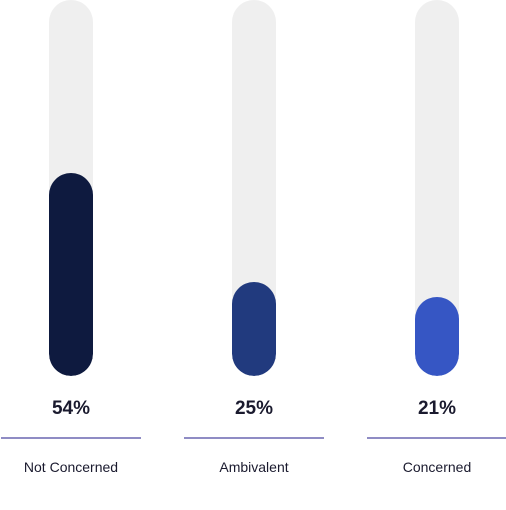 The image size is (506, 510). I want to click on category-label: Concerned, so click(437, 467).